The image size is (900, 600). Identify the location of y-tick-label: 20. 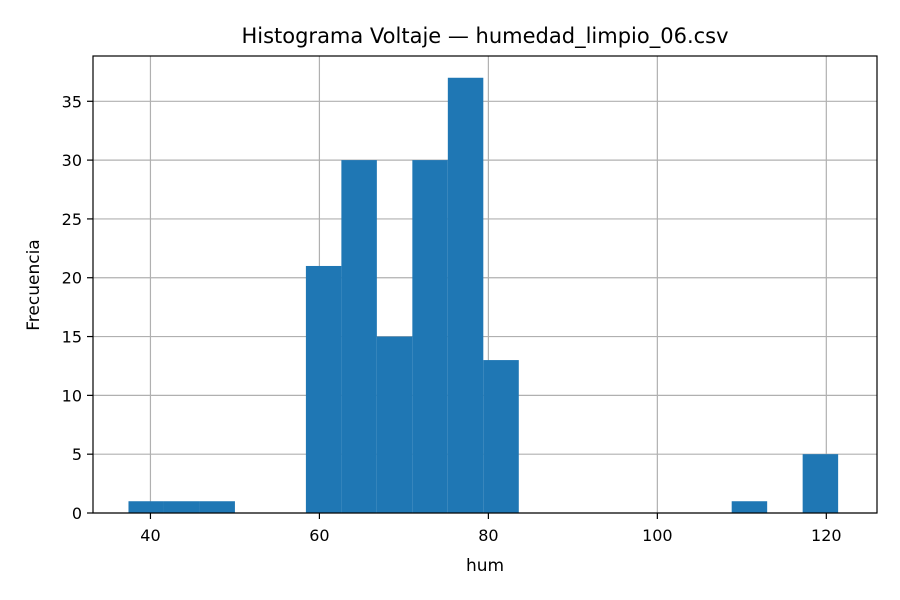
(72, 278).